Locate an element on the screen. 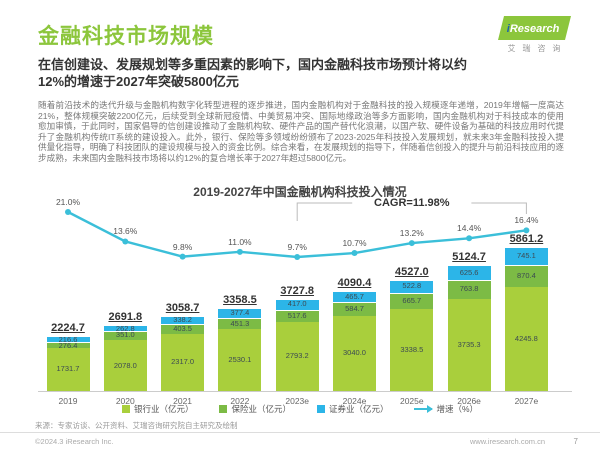 The image size is (600, 449). bar-segment-insurance-2021 is located at coordinates (183, 329).